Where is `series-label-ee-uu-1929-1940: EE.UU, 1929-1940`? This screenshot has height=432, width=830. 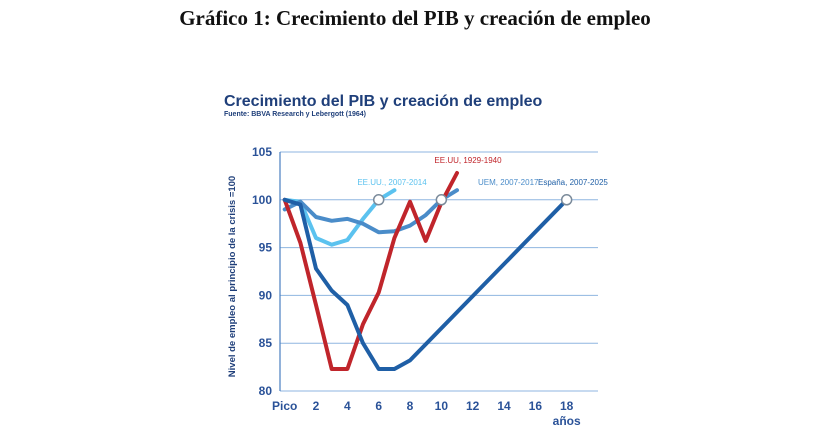 series-label-ee-uu-1929-1940: EE.UU, 1929-1940 is located at coordinates (468, 160).